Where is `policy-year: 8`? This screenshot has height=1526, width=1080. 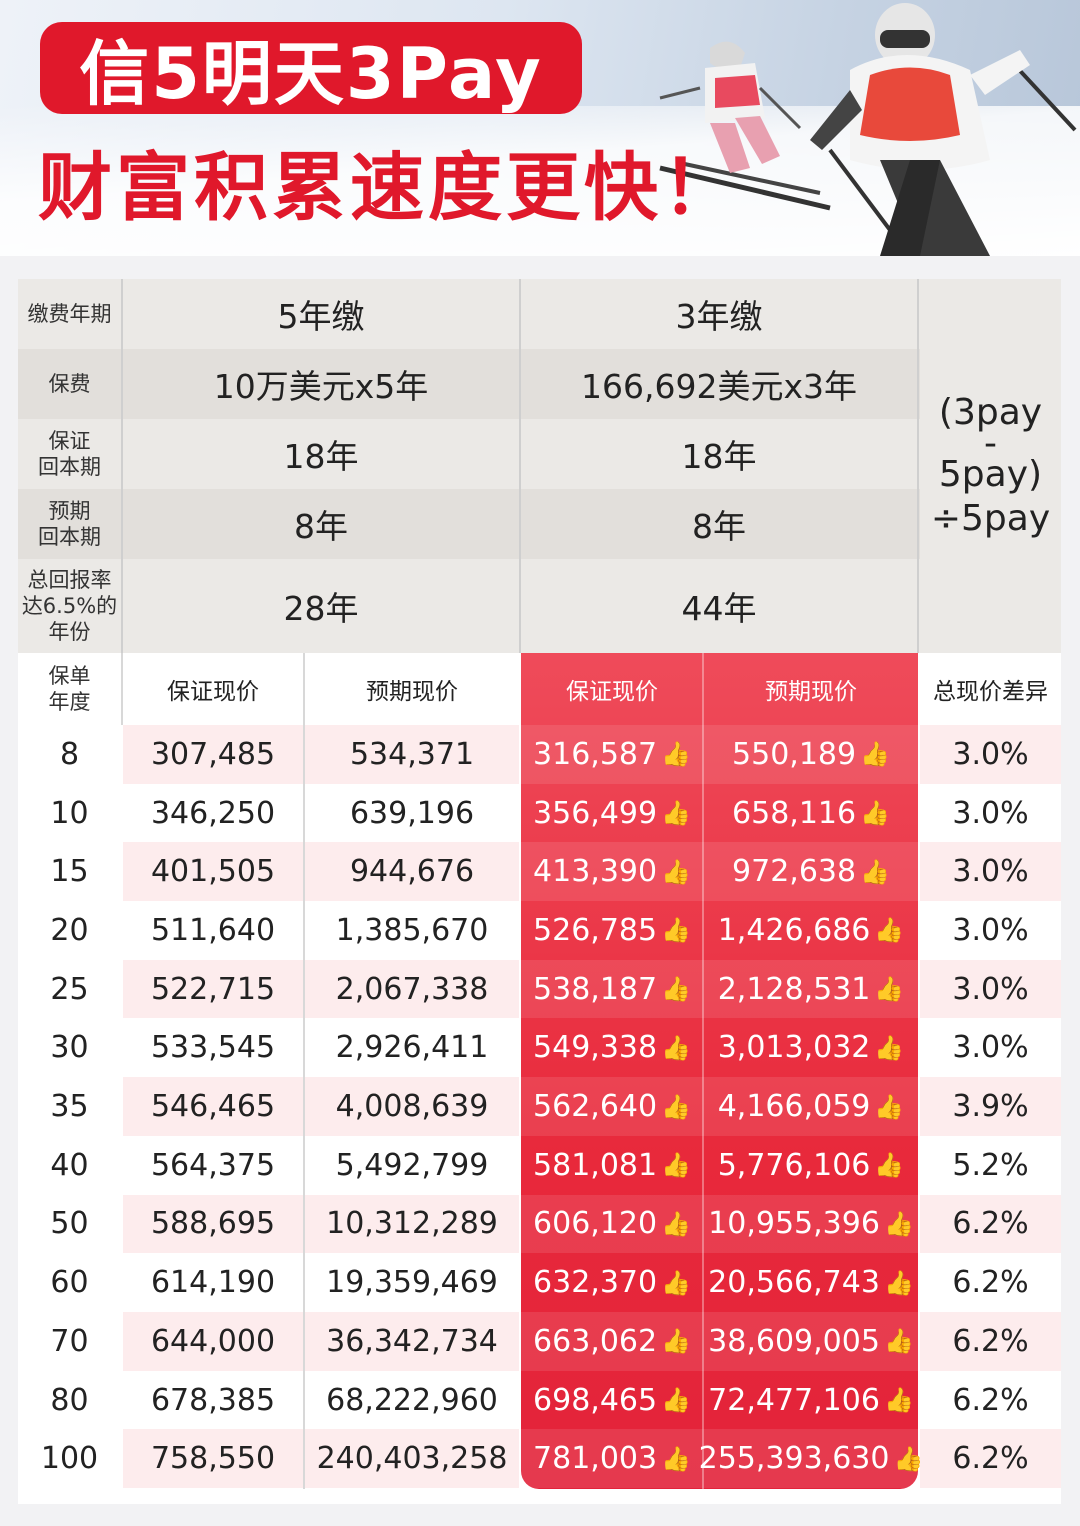 policy-year: 8 is located at coordinates (69, 754).